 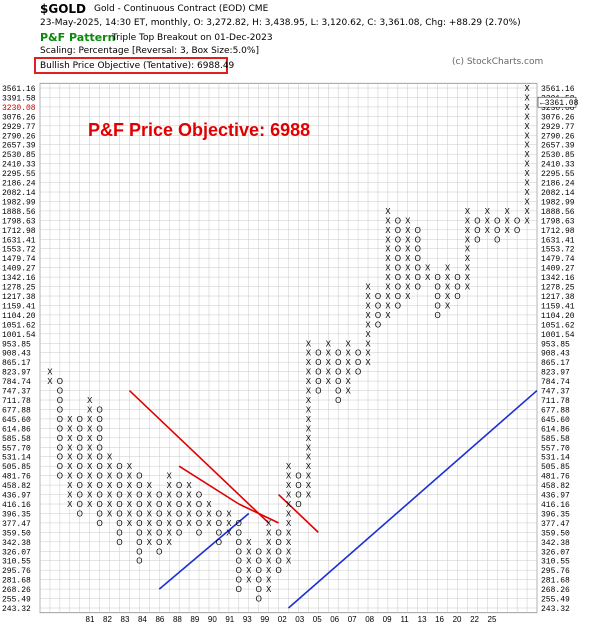 I want to click on price-tick-right: 2929.77, so click(x=558, y=127).